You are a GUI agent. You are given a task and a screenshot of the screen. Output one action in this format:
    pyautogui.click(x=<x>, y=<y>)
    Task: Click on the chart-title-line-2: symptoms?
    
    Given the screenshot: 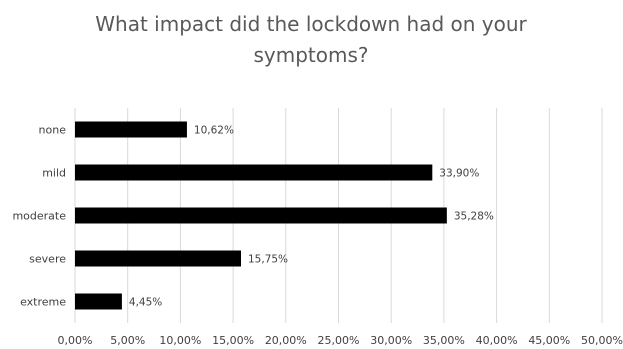 What is the action you would take?
    pyautogui.click(x=310, y=55)
    